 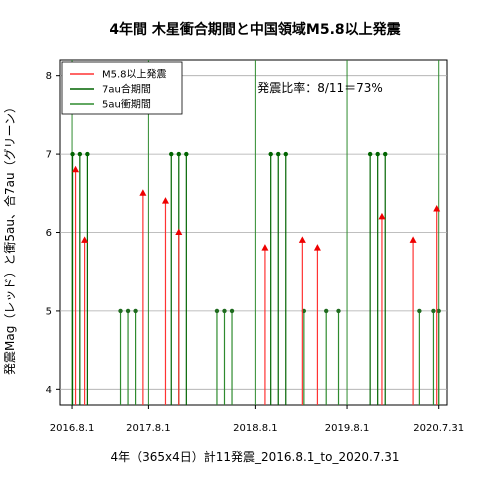 I want to click on y-tick-label: 7, so click(x=49, y=155).